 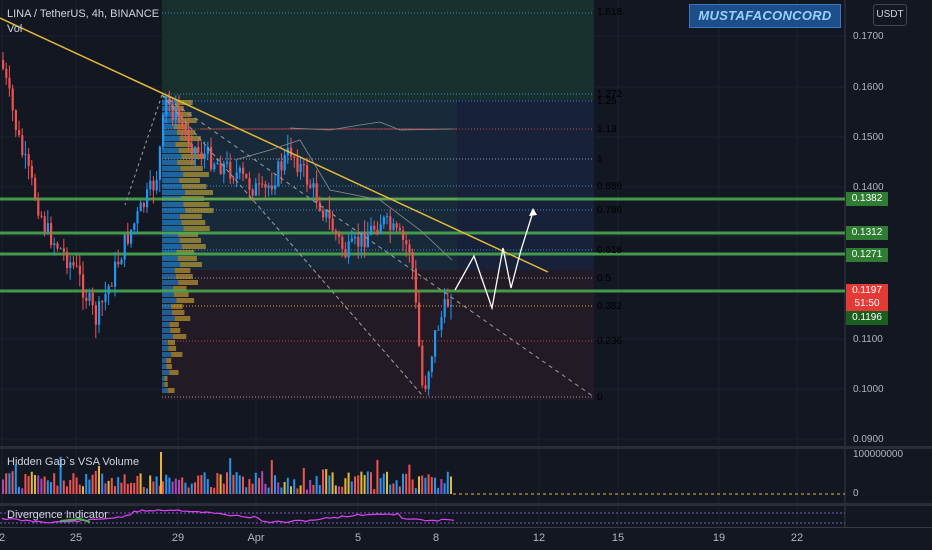 What do you see at coordinates (73, 462) in the screenshot?
I see `vsa-volume-indicator-label: Hidden Gap`s VSA Volume` at bounding box center [73, 462].